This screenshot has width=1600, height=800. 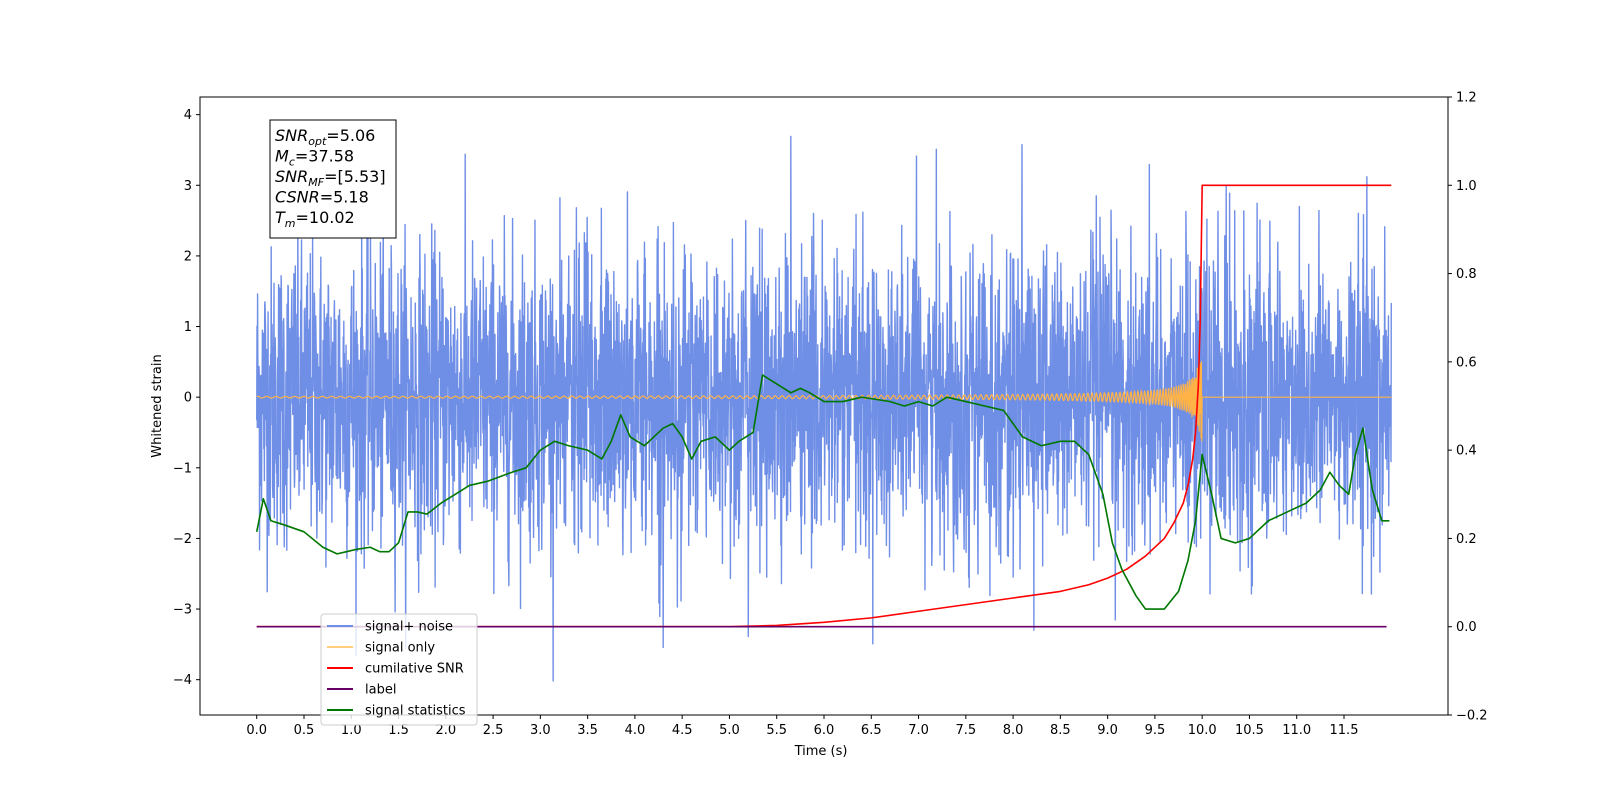 I want to click on x-tick-label: 11.5, so click(x=1344, y=730).